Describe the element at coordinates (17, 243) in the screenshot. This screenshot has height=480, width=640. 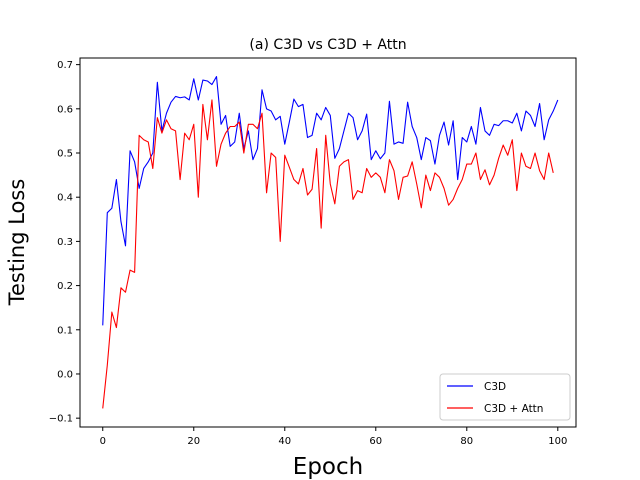
I see `y-axis-title: Testing Loss` at that location.